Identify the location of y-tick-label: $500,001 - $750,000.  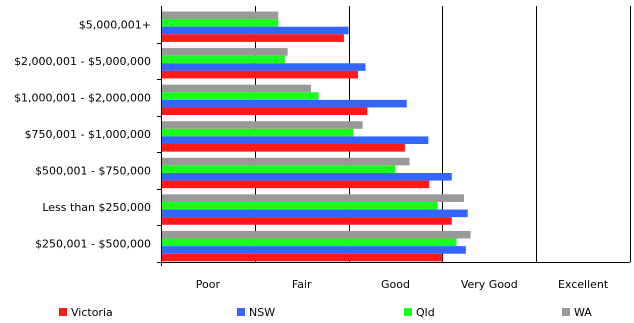
(93, 171).